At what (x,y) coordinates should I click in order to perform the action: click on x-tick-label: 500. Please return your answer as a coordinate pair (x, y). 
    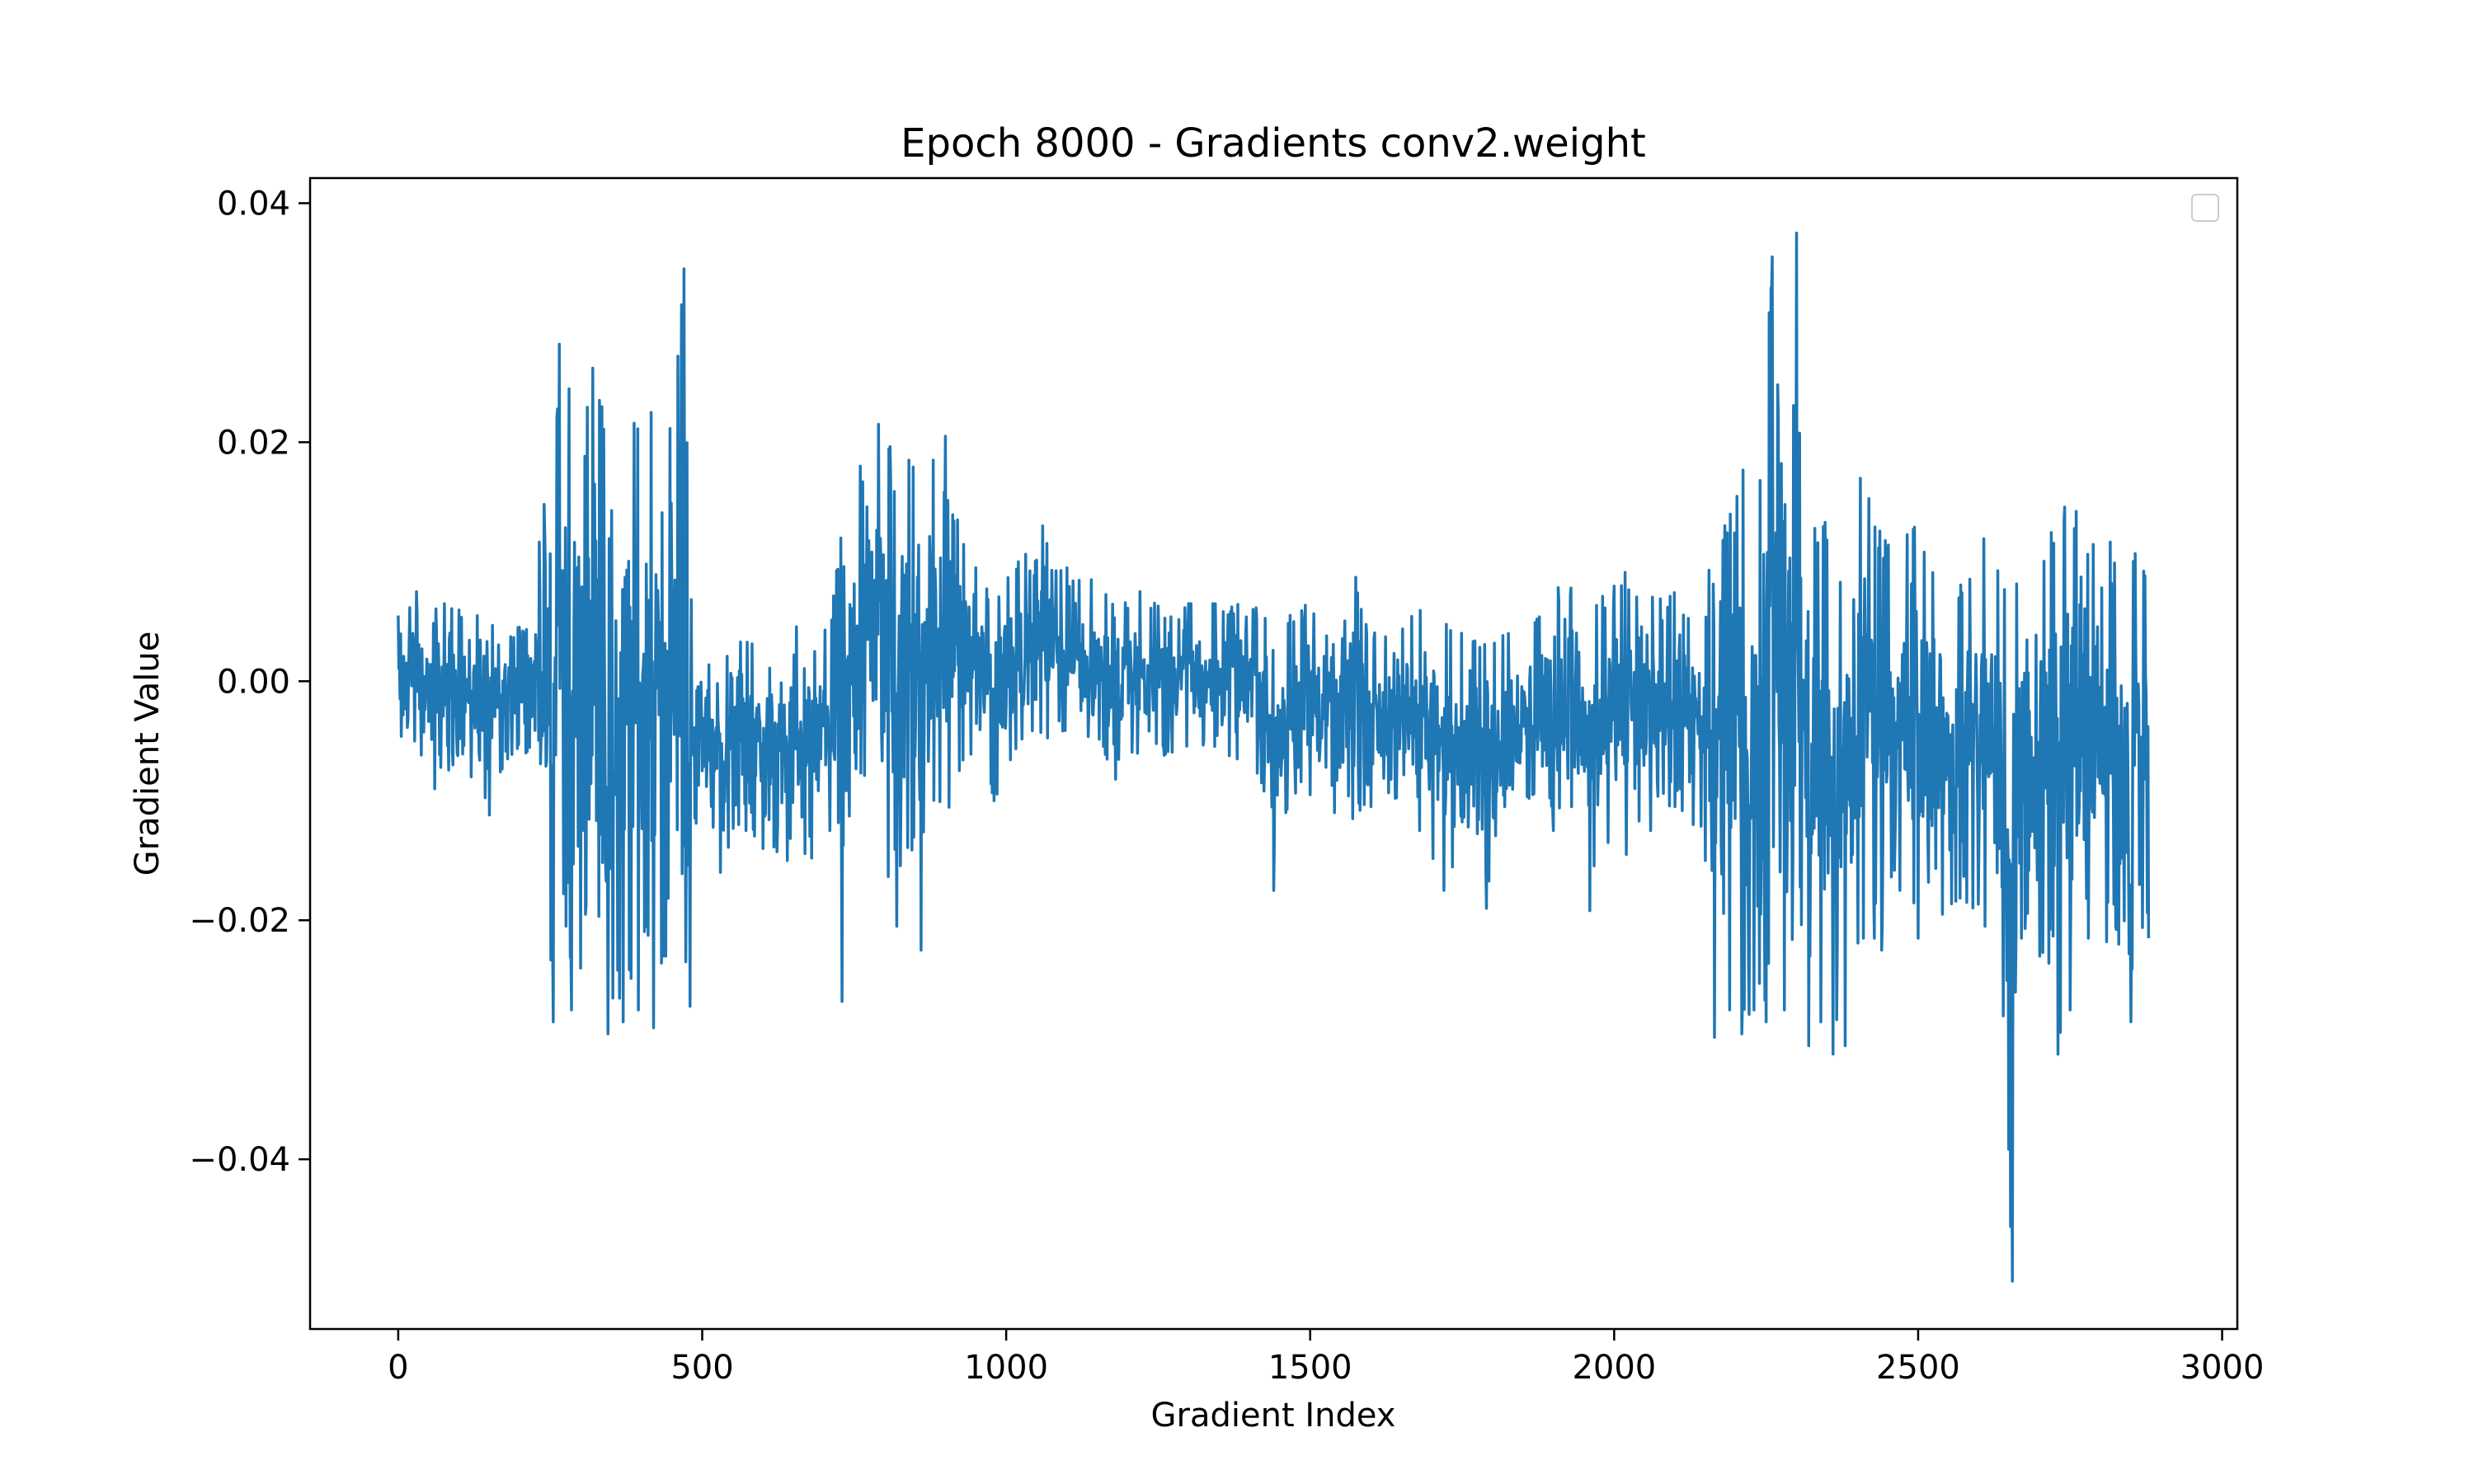
    Looking at the image, I should click on (701, 1368).